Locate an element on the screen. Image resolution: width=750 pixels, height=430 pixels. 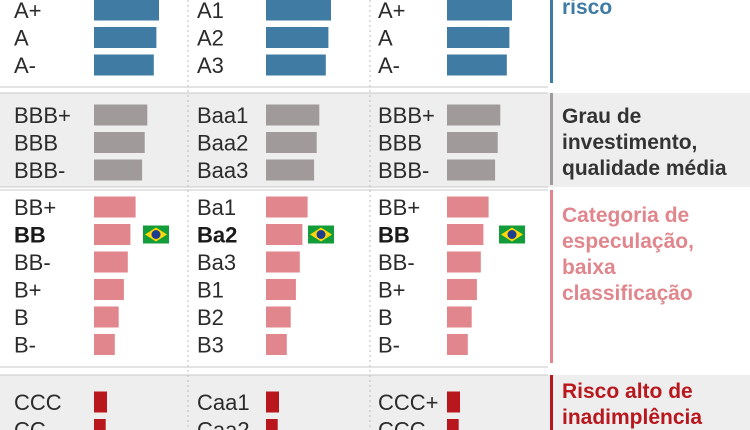
group-label-line: Categoria de is located at coordinates (625, 215).